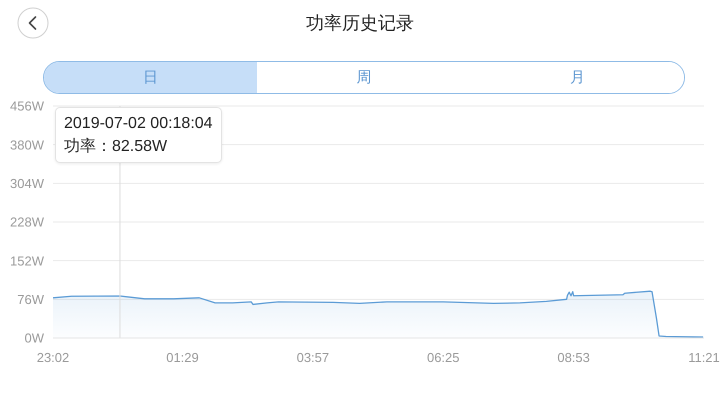 This screenshot has width=720, height=404. Describe the element at coordinates (151, 77) in the screenshot. I see `selected-tab: 日` at that location.